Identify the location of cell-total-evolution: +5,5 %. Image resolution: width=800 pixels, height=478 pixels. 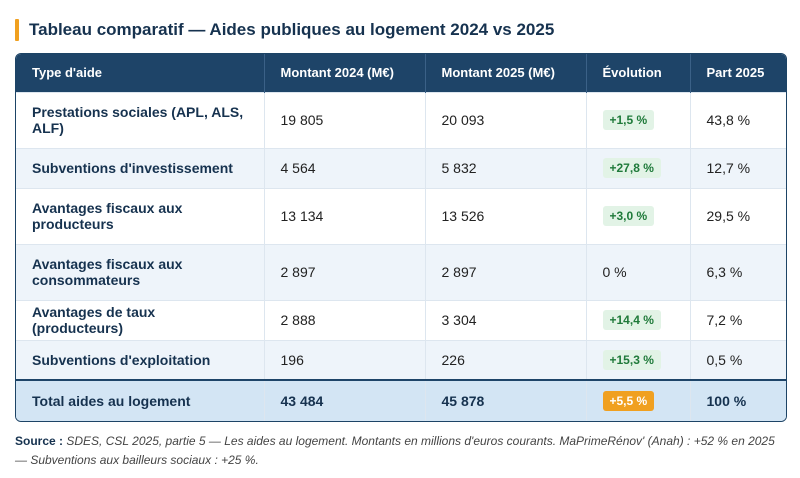
(637, 400).